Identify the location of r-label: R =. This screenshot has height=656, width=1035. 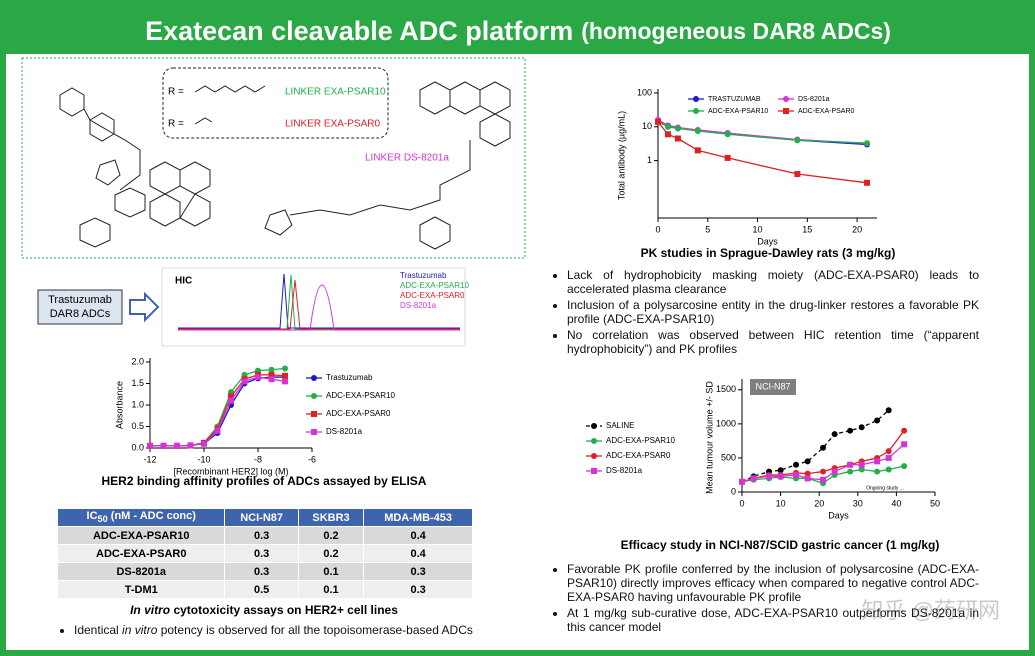
(176, 92).